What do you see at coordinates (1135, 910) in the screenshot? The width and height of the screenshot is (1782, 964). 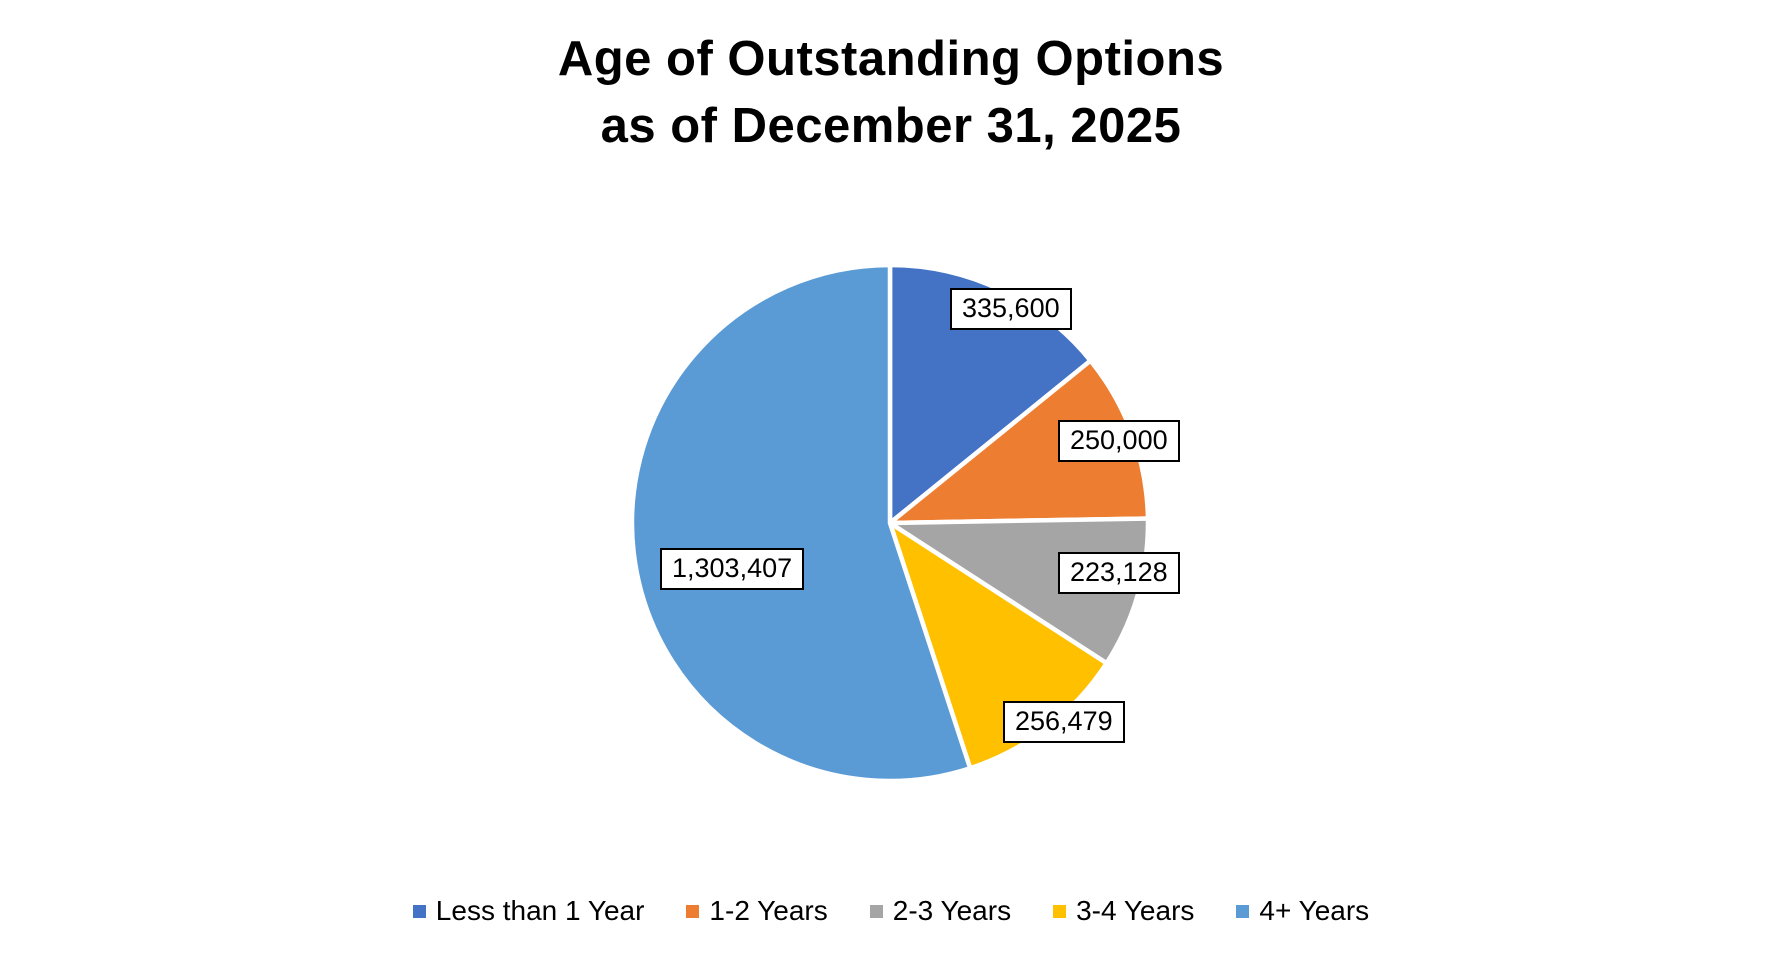 I see `legend-label-3-4-years: 3-4 Years` at bounding box center [1135, 910].